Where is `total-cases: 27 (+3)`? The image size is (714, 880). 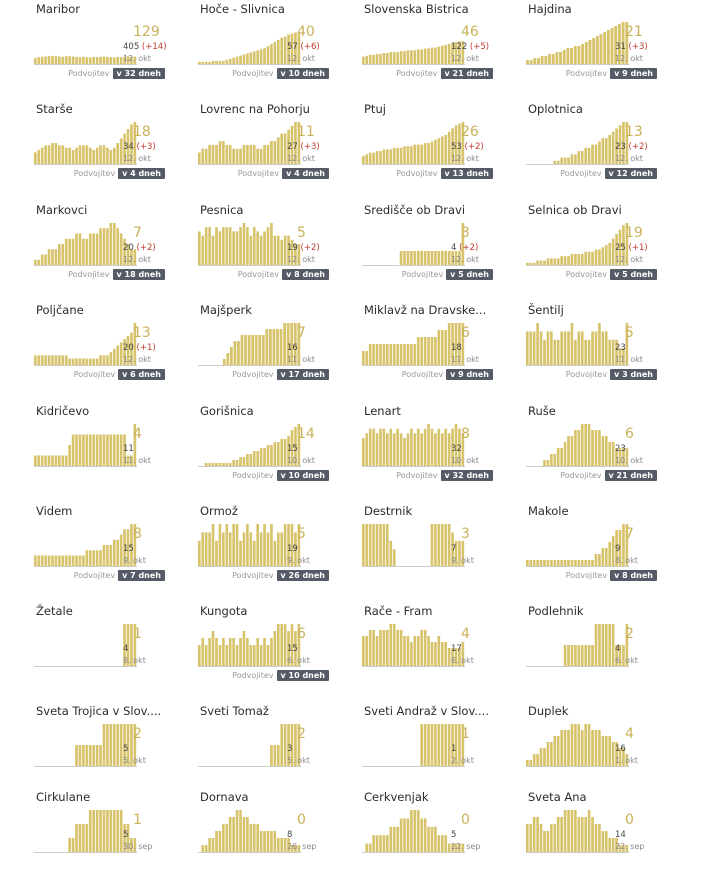 total-cases: 27 (+3) is located at coordinates (303, 147).